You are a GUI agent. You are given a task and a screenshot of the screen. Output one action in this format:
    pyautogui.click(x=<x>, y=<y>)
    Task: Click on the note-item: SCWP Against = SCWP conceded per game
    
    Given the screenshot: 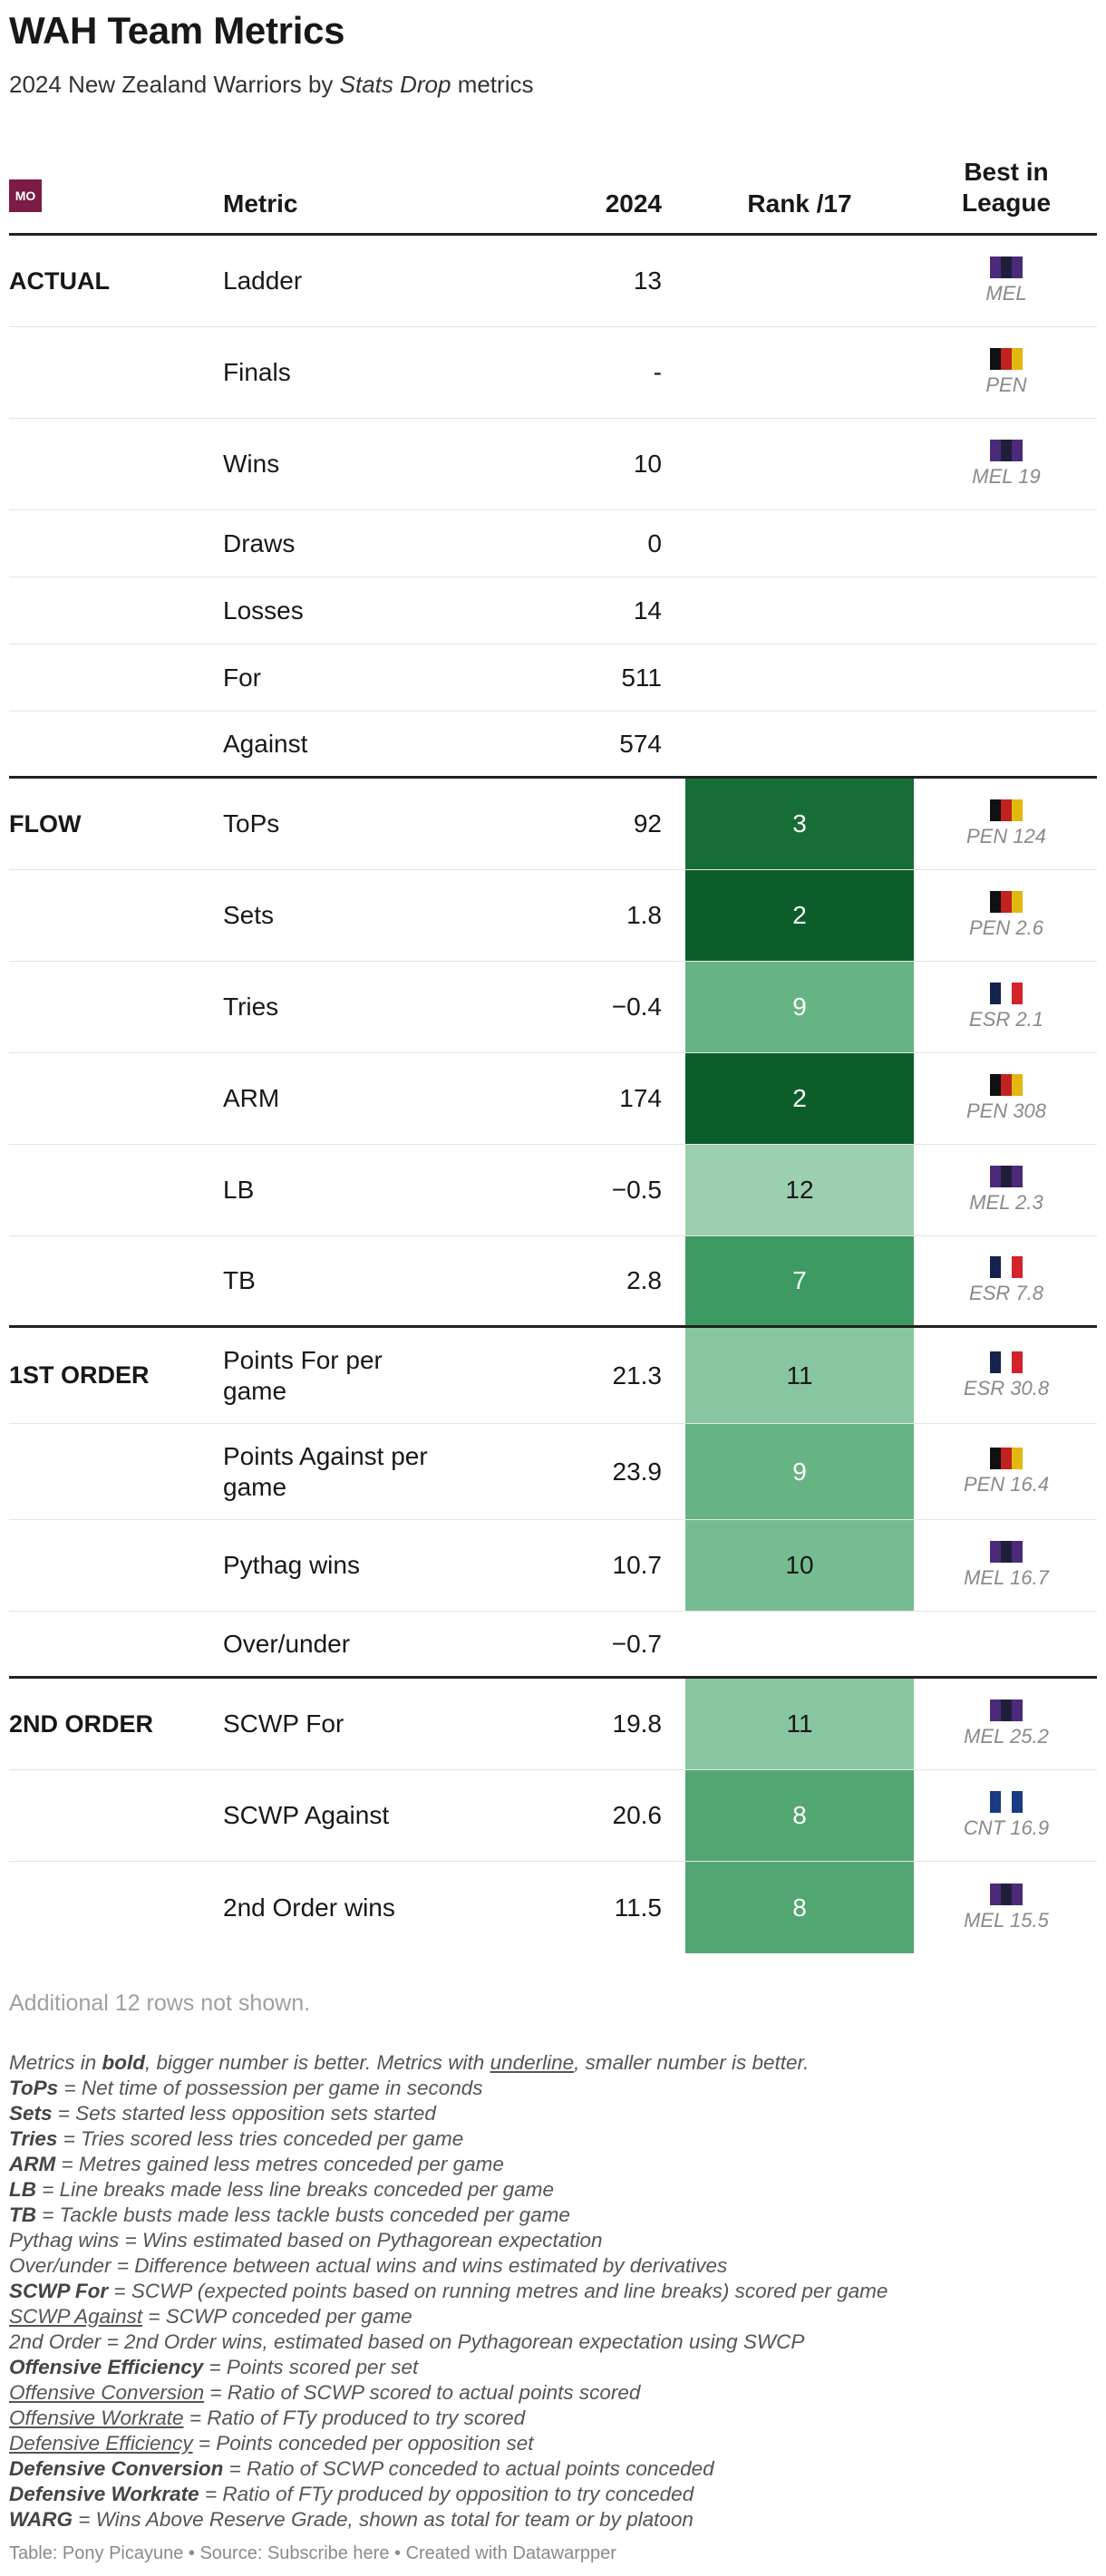 What is the action you would take?
    pyautogui.click(x=553, y=2316)
    